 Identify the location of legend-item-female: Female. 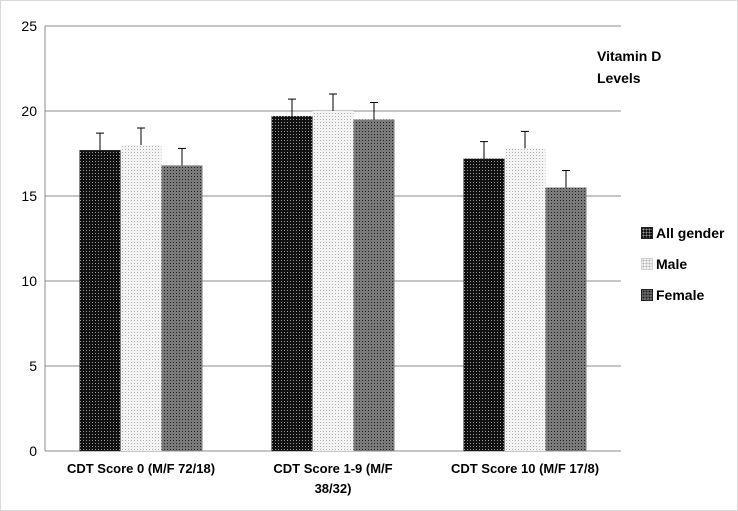
(682, 294).